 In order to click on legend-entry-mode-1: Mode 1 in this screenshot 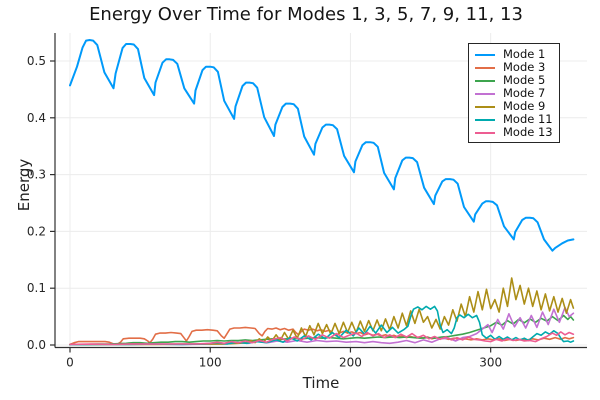, I will do `click(514, 54)`.